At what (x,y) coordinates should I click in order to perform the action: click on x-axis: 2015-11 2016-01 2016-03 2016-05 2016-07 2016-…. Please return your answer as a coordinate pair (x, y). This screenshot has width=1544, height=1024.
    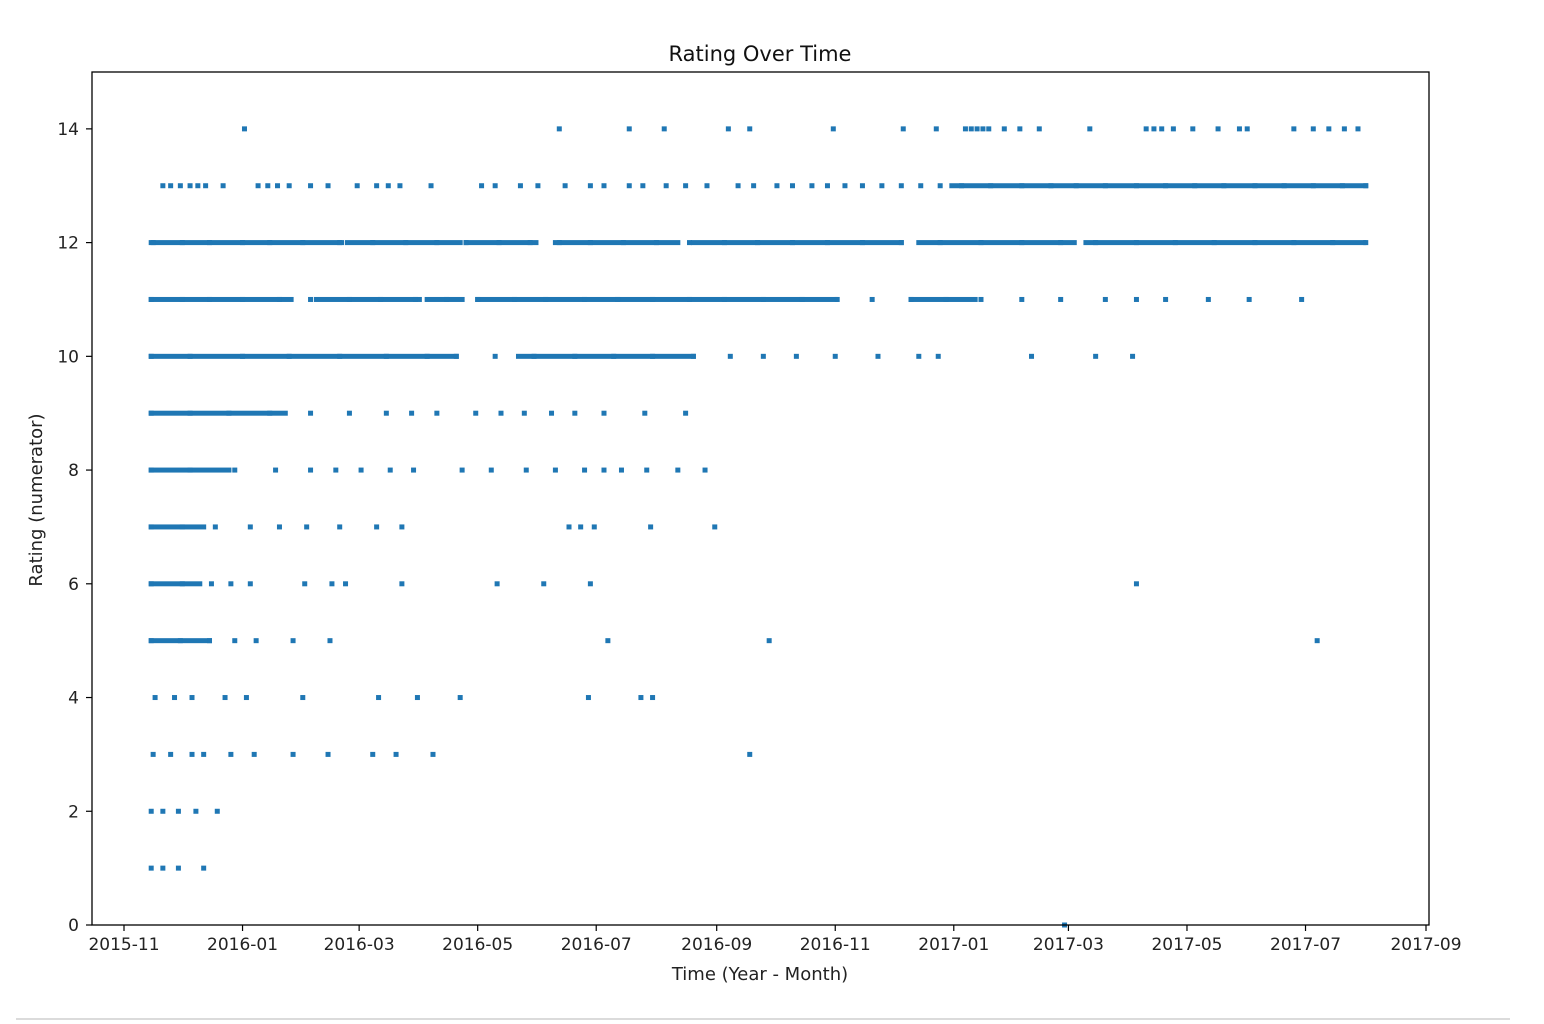
    Looking at the image, I should click on (775, 940).